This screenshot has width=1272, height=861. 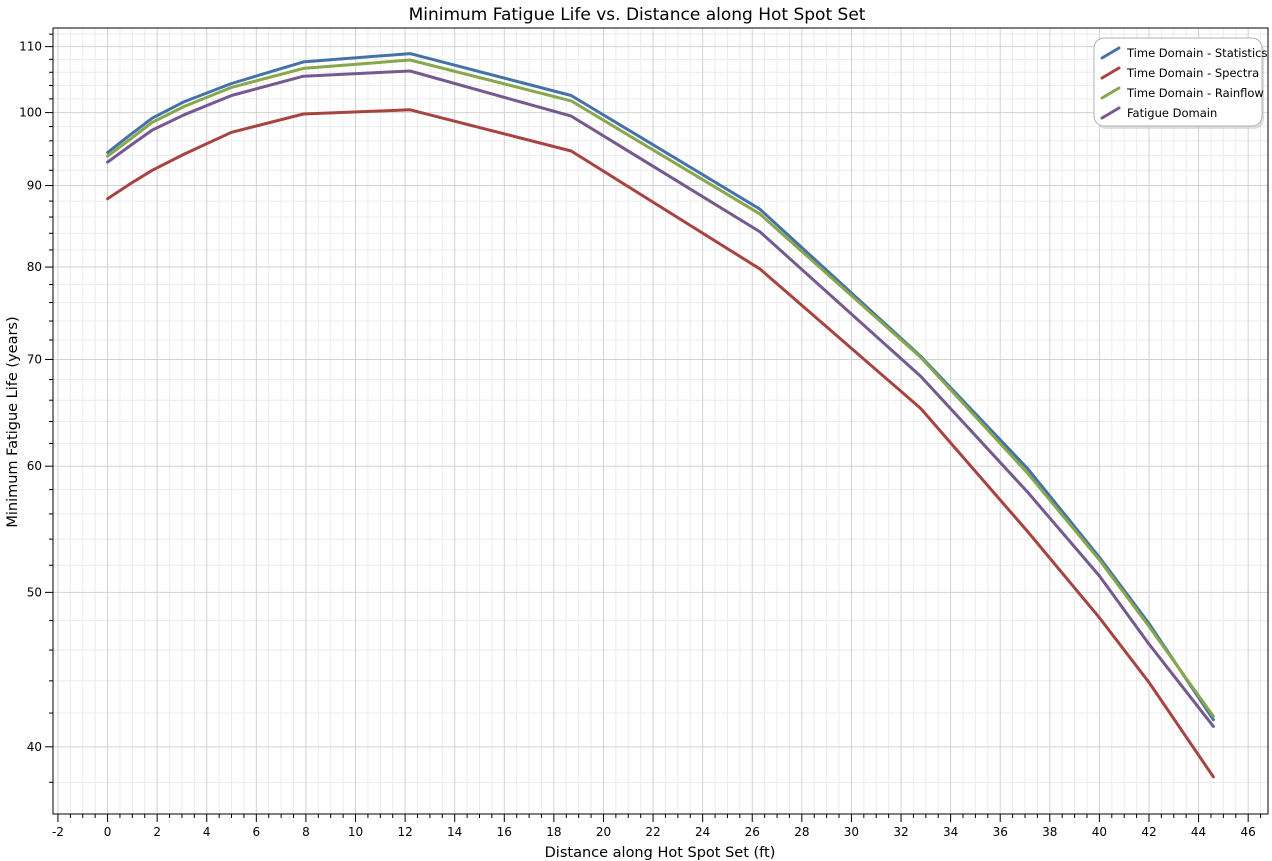 I want to click on x-tick-label: 8, so click(x=306, y=832).